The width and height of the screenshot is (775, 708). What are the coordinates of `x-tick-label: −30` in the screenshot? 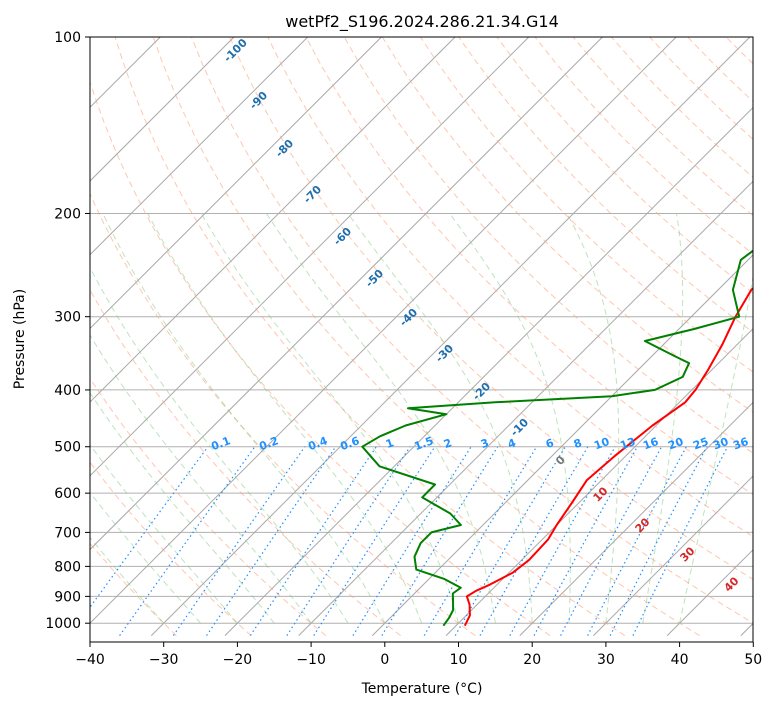 It's located at (164, 660).